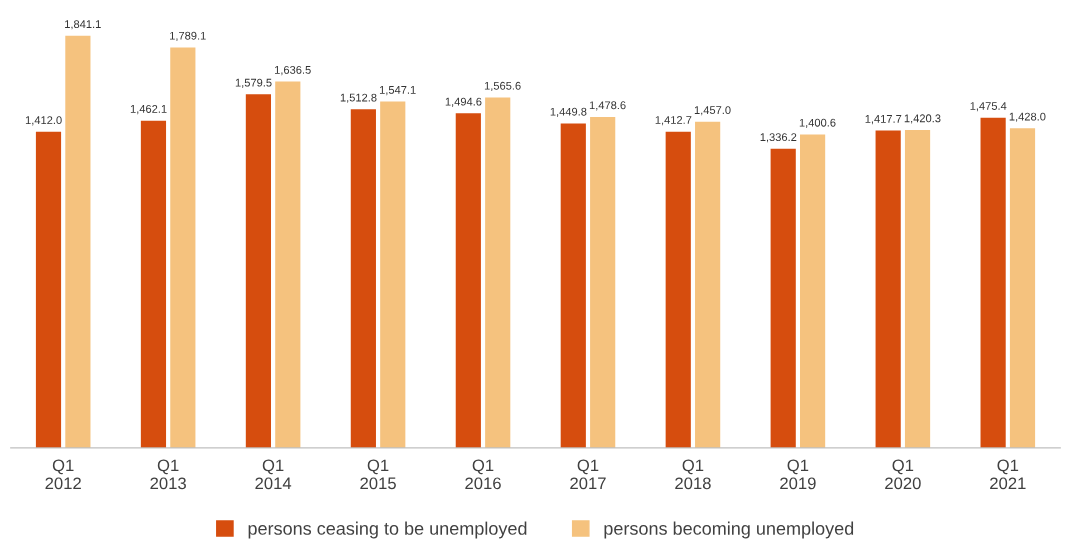  What do you see at coordinates (463, 102) in the screenshot?
I see `data-label: 1,494.6` at bounding box center [463, 102].